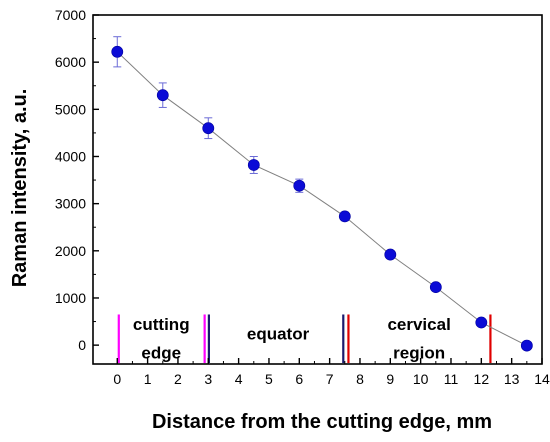 The height and width of the screenshot is (442, 550). What do you see at coordinates (70, 251) in the screenshot?
I see `y-tick-label: 2000` at bounding box center [70, 251].